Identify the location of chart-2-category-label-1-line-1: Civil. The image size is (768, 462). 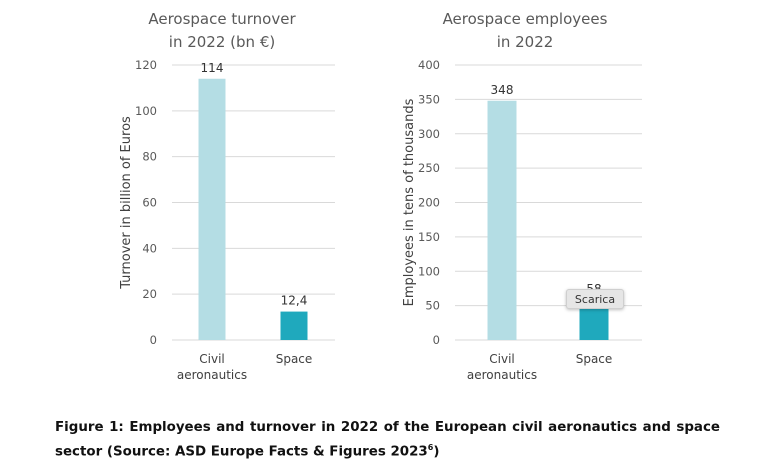
(501, 359).